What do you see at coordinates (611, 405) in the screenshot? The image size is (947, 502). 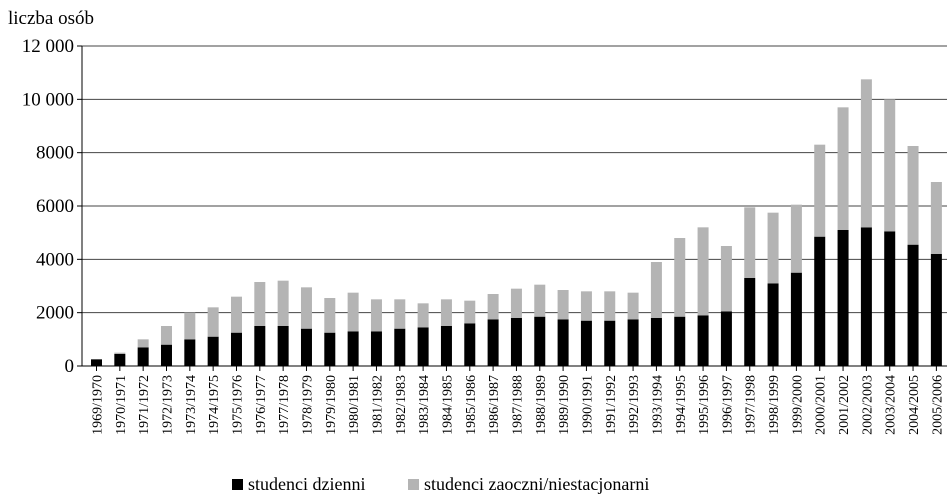 I see `x-tick-label: 1991/1992` at bounding box center [611, 405].